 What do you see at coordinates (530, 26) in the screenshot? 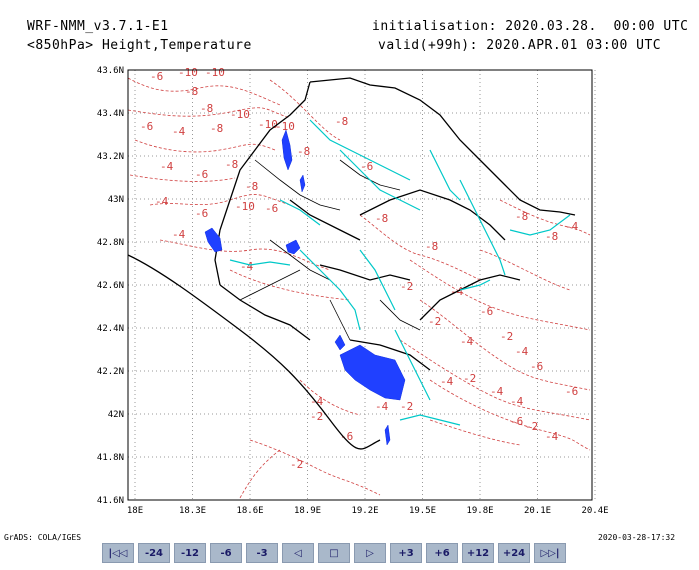
I see `init-time: initialisation: 2020.03.28. 00:00 UTC` at bounding box center [530, 26].